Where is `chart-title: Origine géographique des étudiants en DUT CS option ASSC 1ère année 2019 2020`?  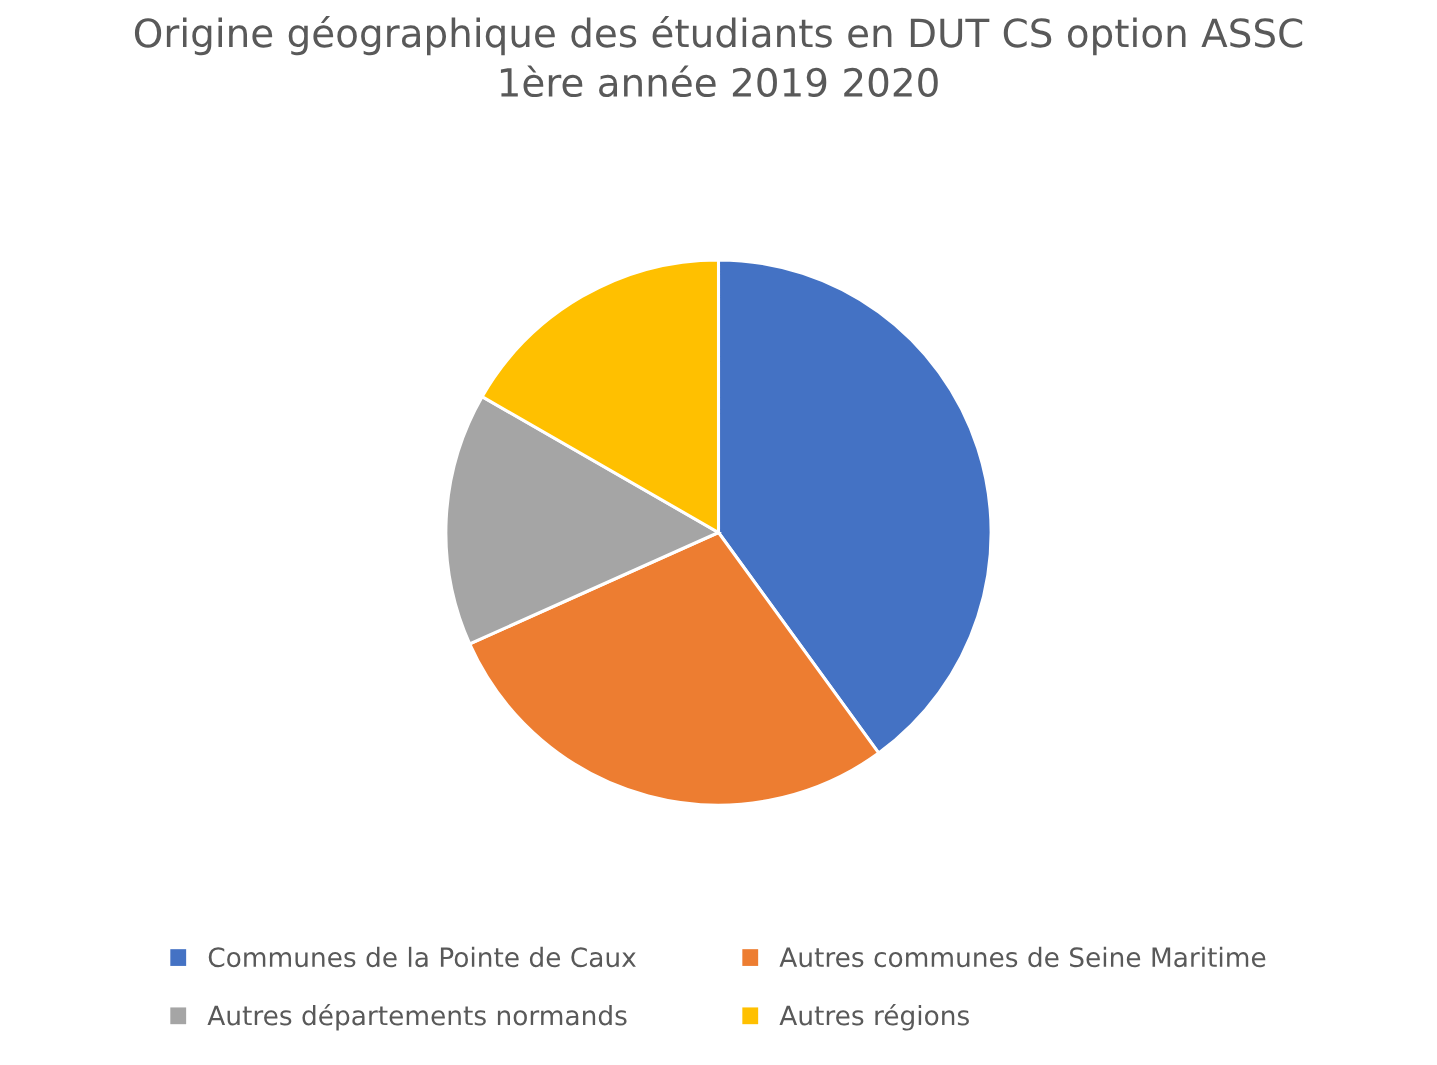
chart-title: Origine géographique des étudiants en DUT CS option ASSC 1ère année 2019 2020 is located at coordinates (718, 56).